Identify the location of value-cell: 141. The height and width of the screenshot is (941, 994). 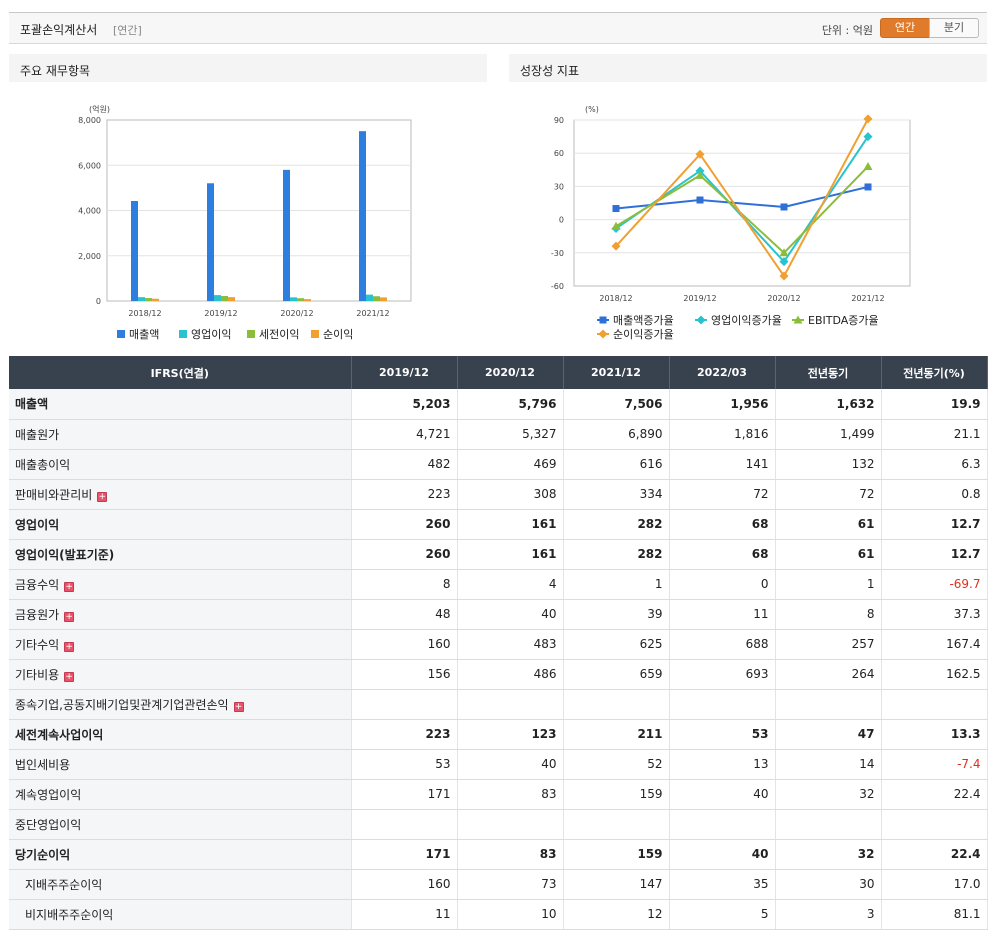
(722, 464).